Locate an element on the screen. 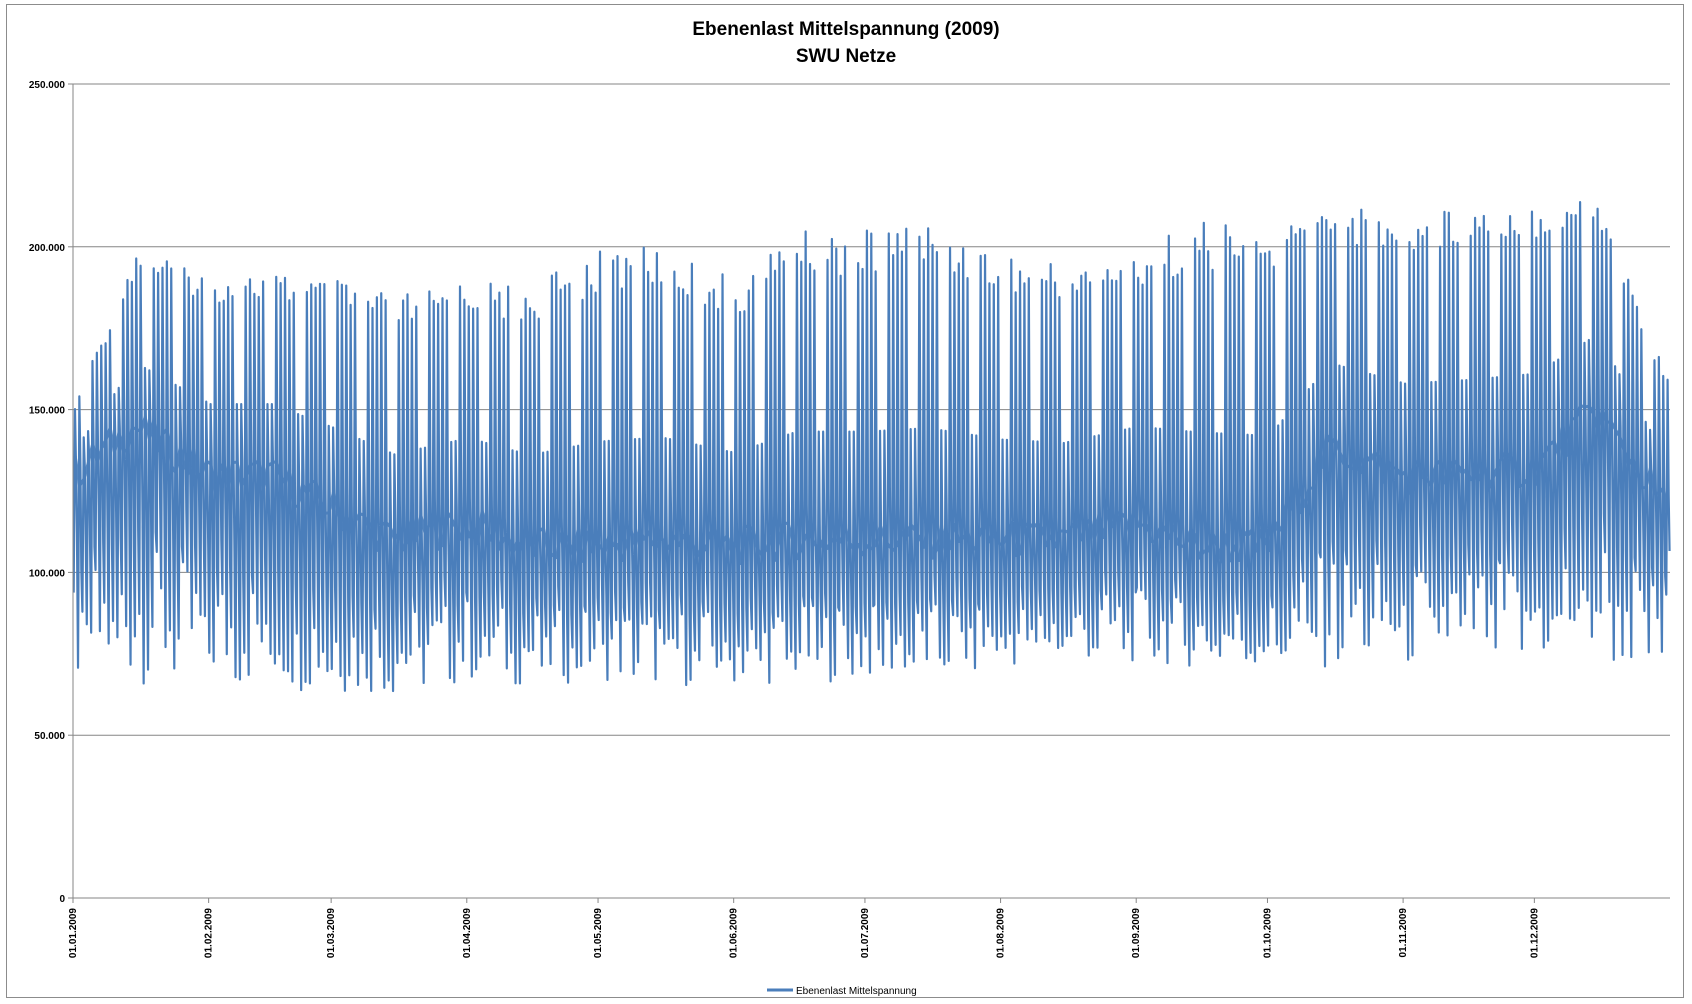 The width and height of the screenshot is (1692, 1004). chart-subtitle: SWU Netze is located at coordinates (846, 56).